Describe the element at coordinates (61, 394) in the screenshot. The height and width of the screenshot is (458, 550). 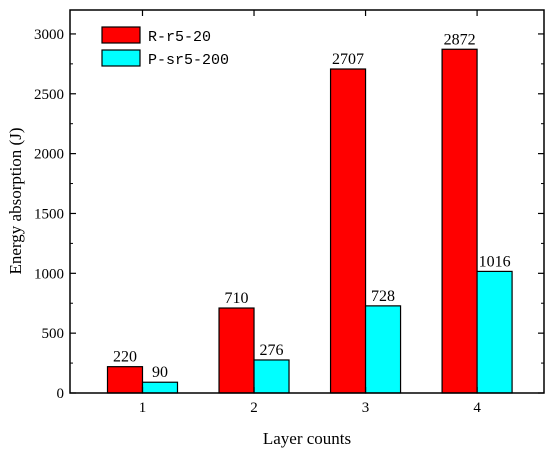
I see `y-tick-label: 0` at that location.